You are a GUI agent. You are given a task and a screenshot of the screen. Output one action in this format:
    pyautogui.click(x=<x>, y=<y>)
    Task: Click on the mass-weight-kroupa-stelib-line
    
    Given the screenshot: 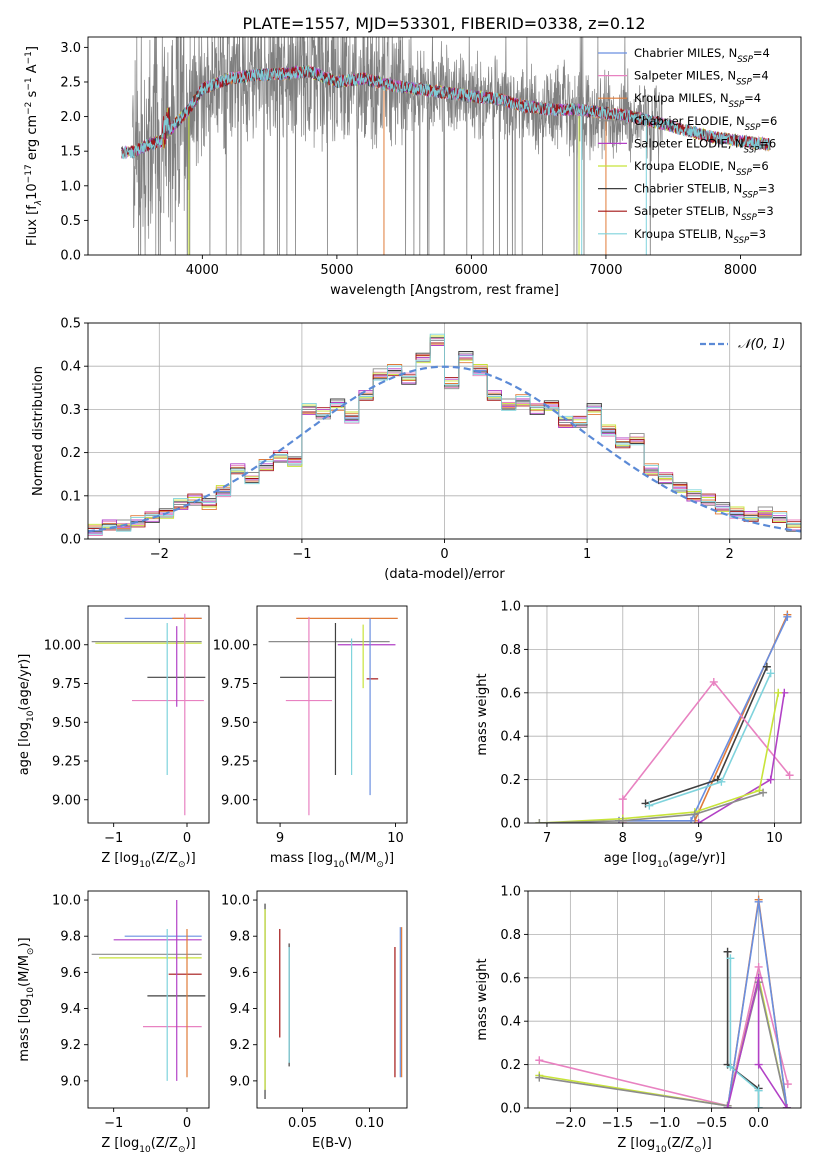 What is the action you would take?
    pyautogui.click(x=744, y=1033)
    